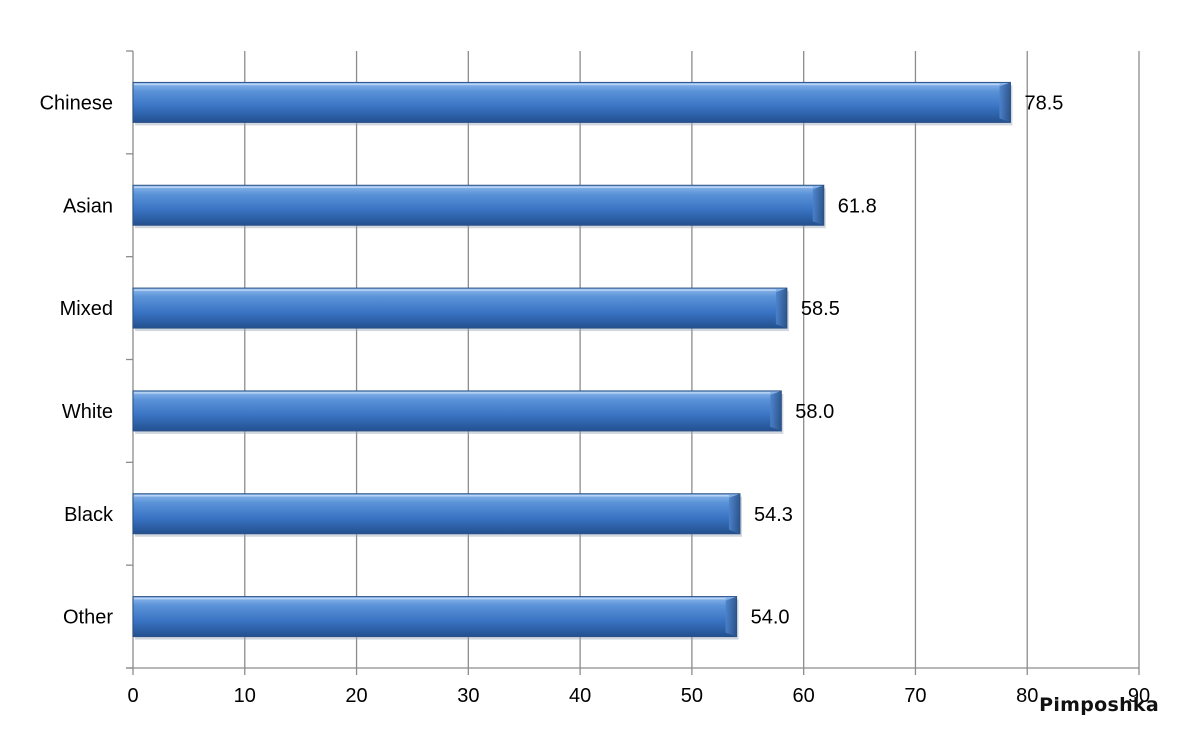 Image resolution: width=1187 pixels, height=742 pixels. Describe the element at coordinates (804, 696) in the screenshot. I see `x-tick-label: 60` at that location.